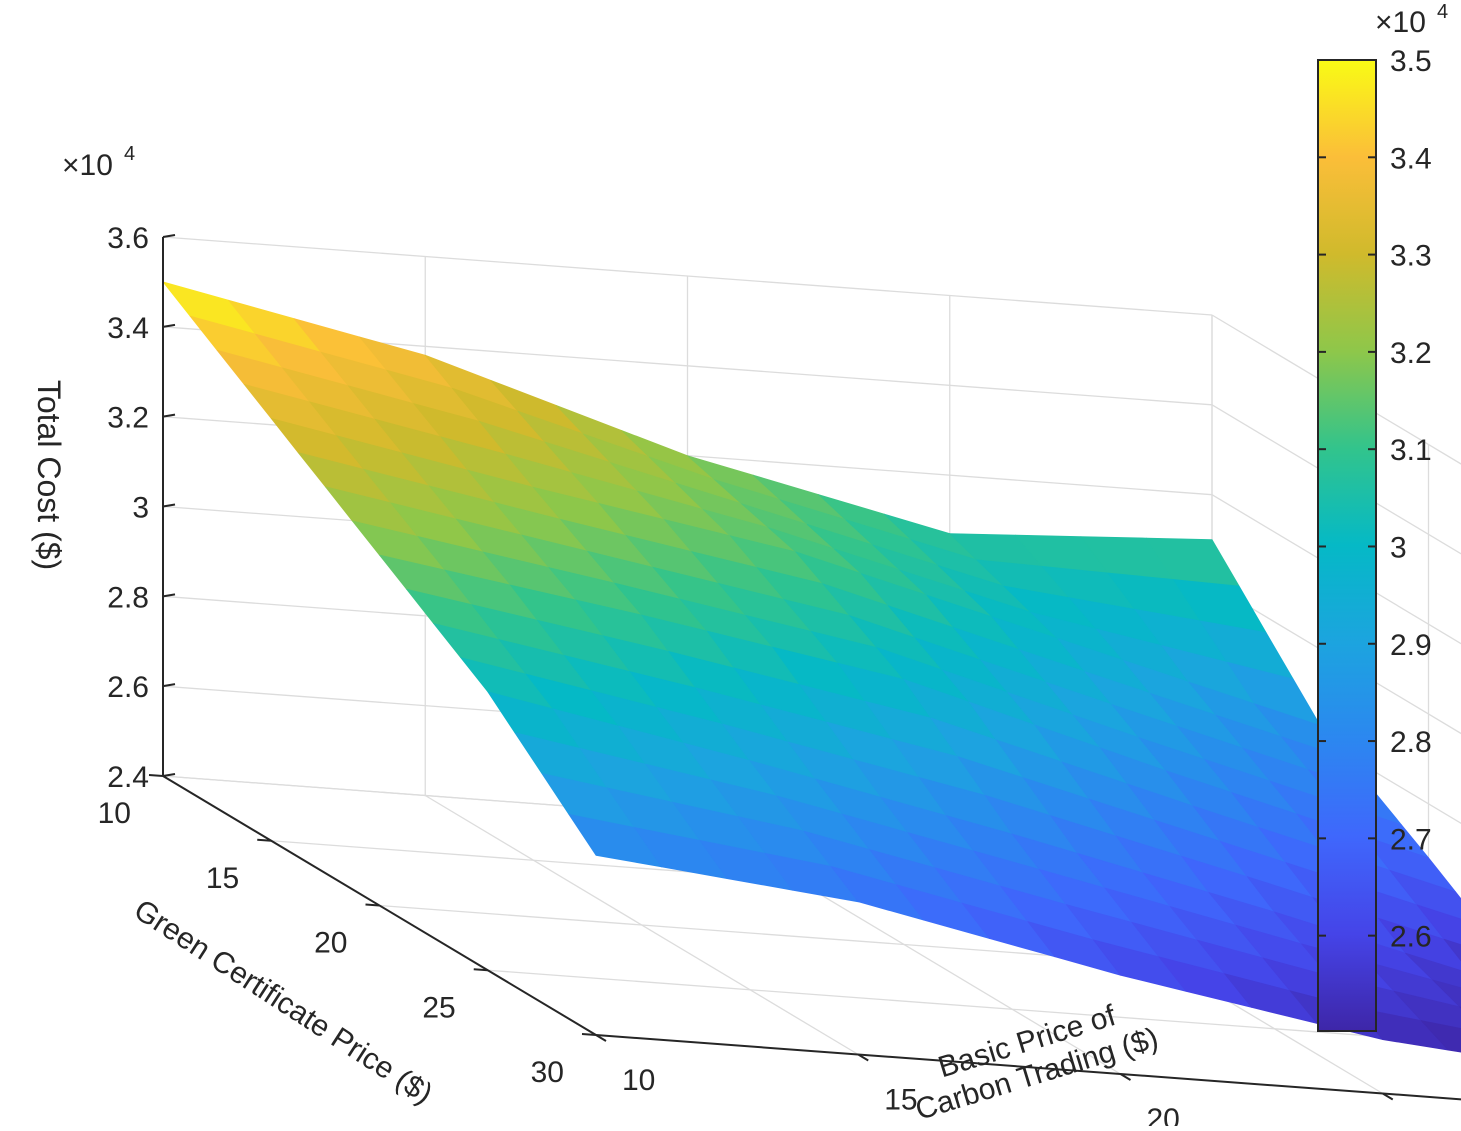 The height and width of the screenshot is (1131, 1461). Describe the element at coordinates (1411, 937) in the screenshot. I see `colorbar-tick-label: 2.6` at that location.